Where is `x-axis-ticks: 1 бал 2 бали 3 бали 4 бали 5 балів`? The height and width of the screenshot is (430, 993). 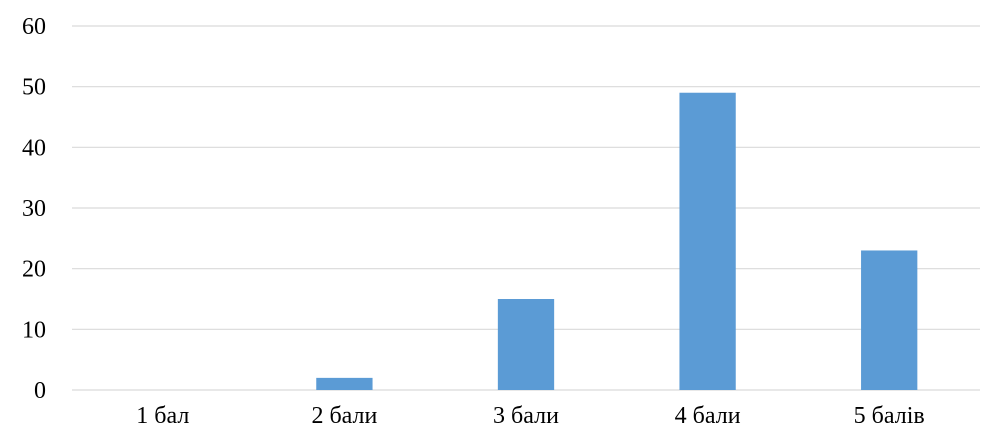
x-axis-ticks: 1 бал 2 бали 3 бали 4 бали 5 балів is located at coordinates (530, 416).